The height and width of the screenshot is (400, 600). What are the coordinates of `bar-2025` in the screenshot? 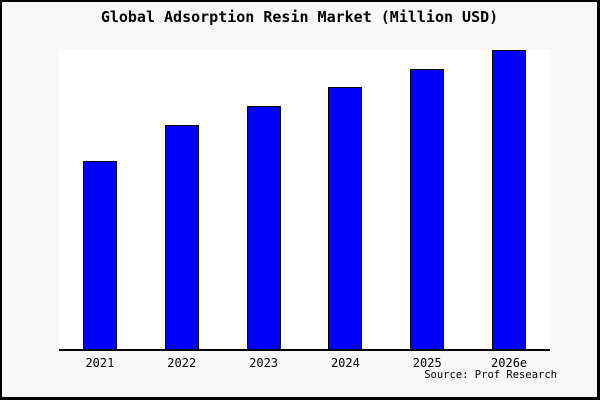 It's located at (427, 209).